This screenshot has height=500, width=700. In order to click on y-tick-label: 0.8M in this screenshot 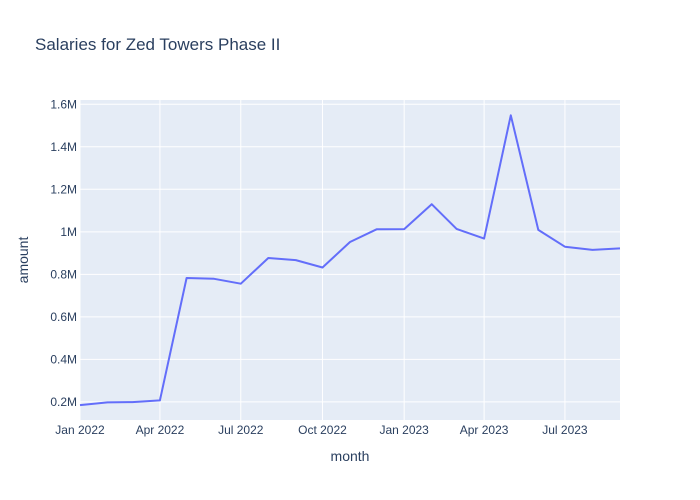, I will do `click(63, 274)`.